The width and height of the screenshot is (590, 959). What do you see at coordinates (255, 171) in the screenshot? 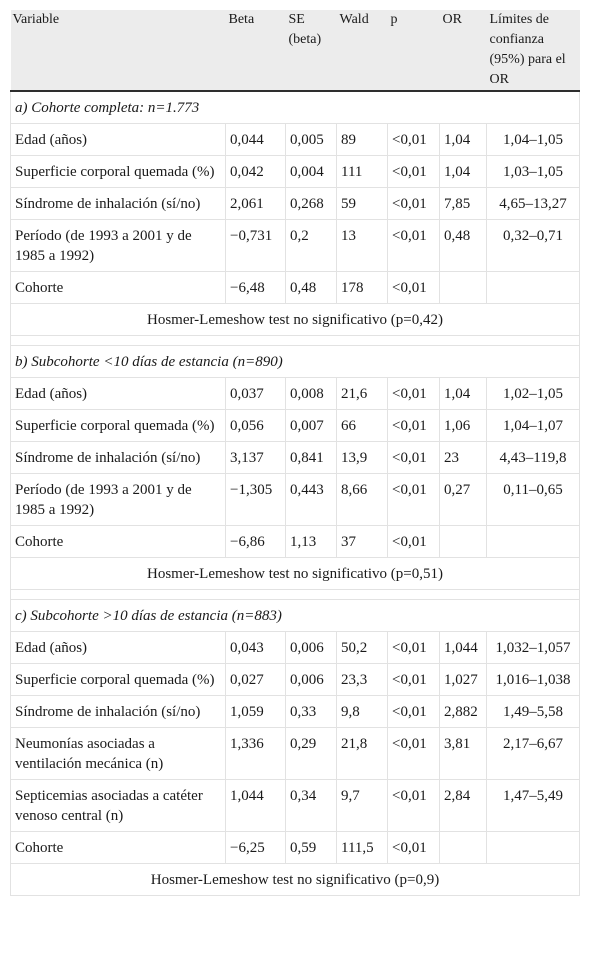
I see `cell-beta: 0,042` at bounding box center [255, 171].